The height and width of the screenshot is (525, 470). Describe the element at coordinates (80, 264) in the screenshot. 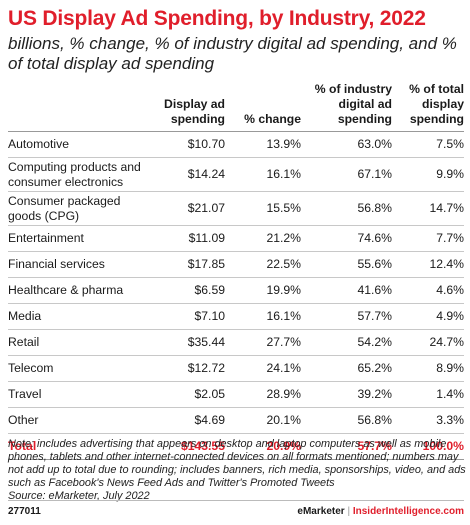

I see `cell-industry: Financial services` at that location.